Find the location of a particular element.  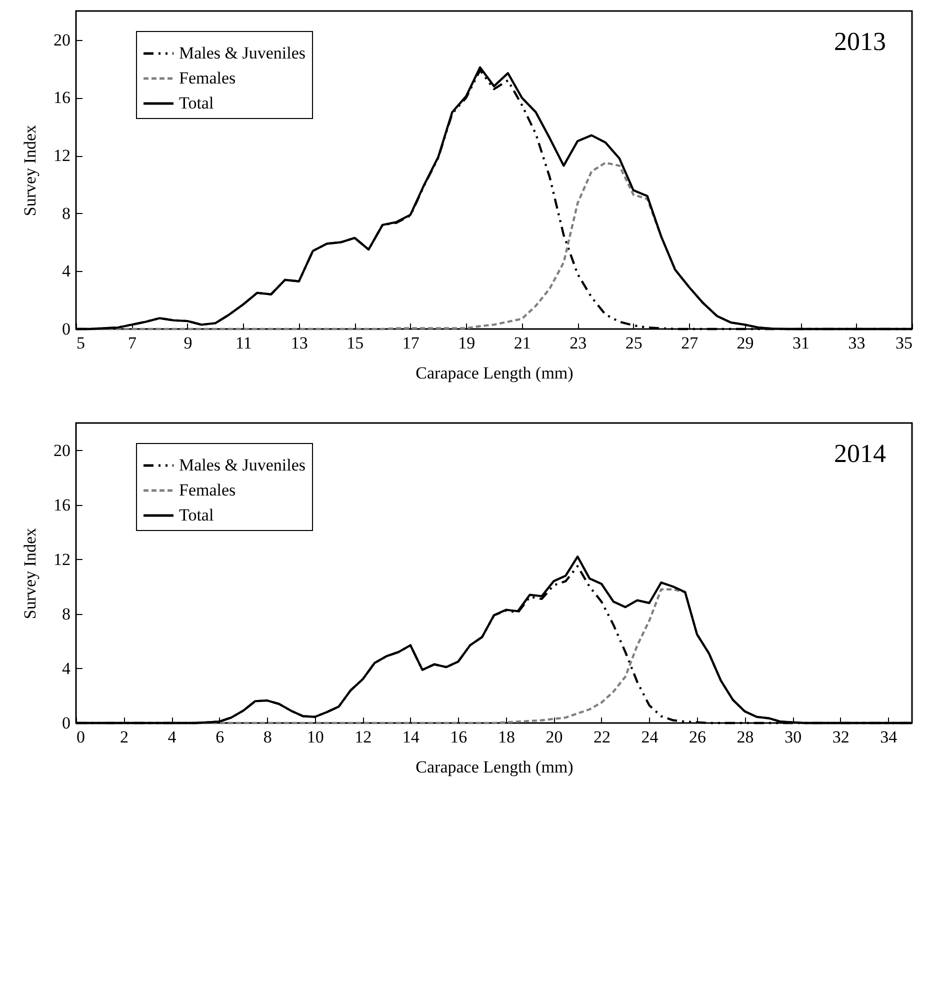

x-tick-label: 25 is located at coordinates (633, 343).